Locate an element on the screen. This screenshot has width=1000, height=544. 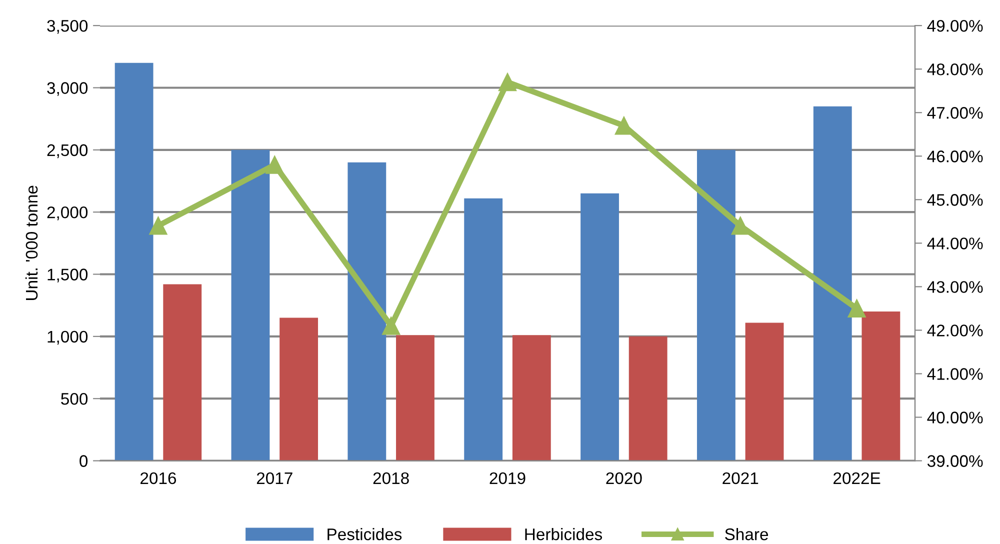
y2-tick-label: 49.00% is located at coordinates (955, 26).